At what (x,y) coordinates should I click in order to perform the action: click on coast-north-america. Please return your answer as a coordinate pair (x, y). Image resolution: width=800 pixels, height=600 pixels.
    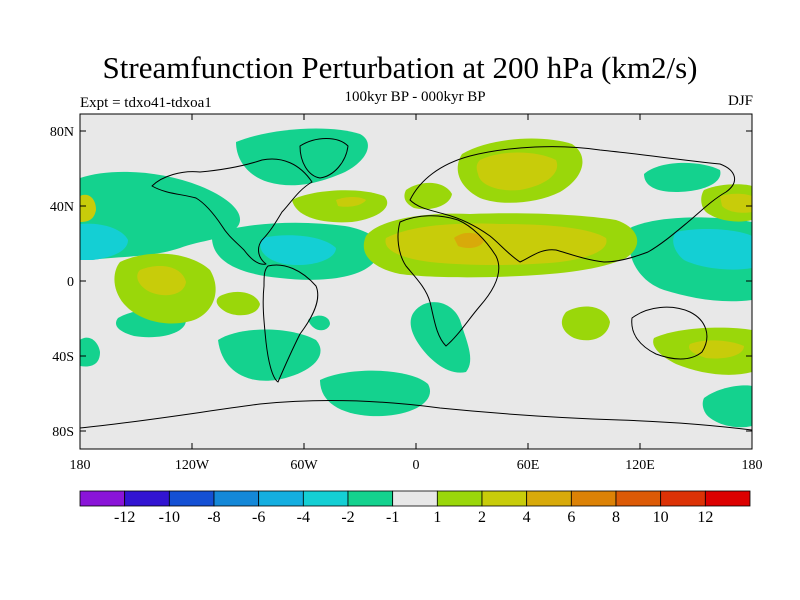
    Looking at the image, I should click on (232, 211).